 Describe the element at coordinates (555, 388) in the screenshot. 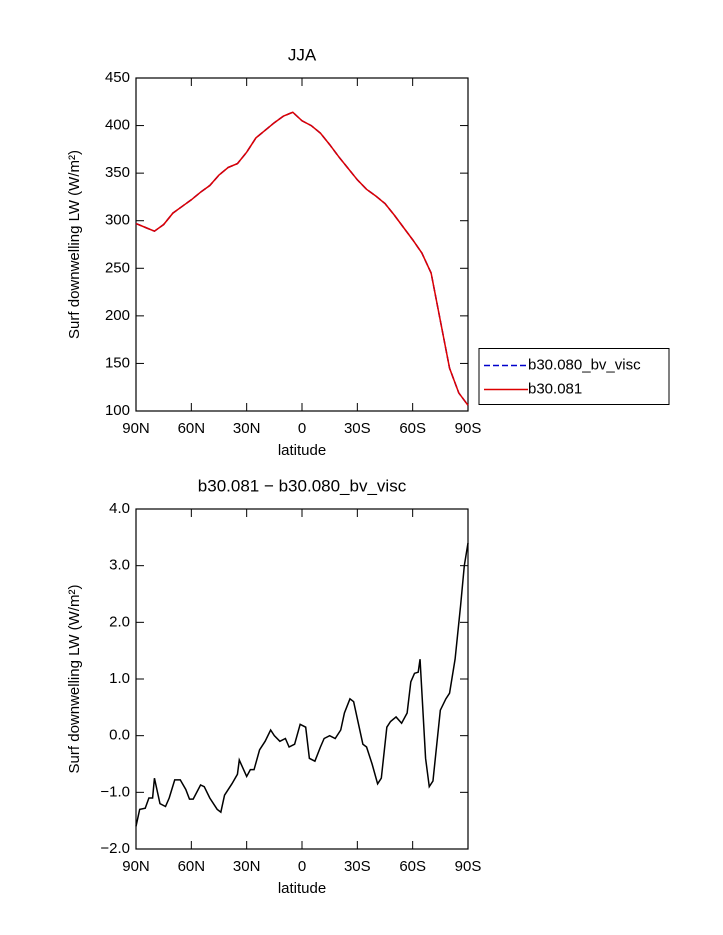

I see `legend-label: b30.081` at that location.